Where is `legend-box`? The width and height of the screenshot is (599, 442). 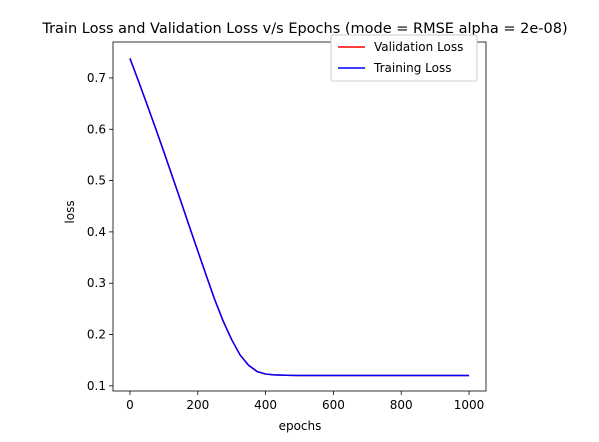 legend-box is located at coordinates (404, 58).